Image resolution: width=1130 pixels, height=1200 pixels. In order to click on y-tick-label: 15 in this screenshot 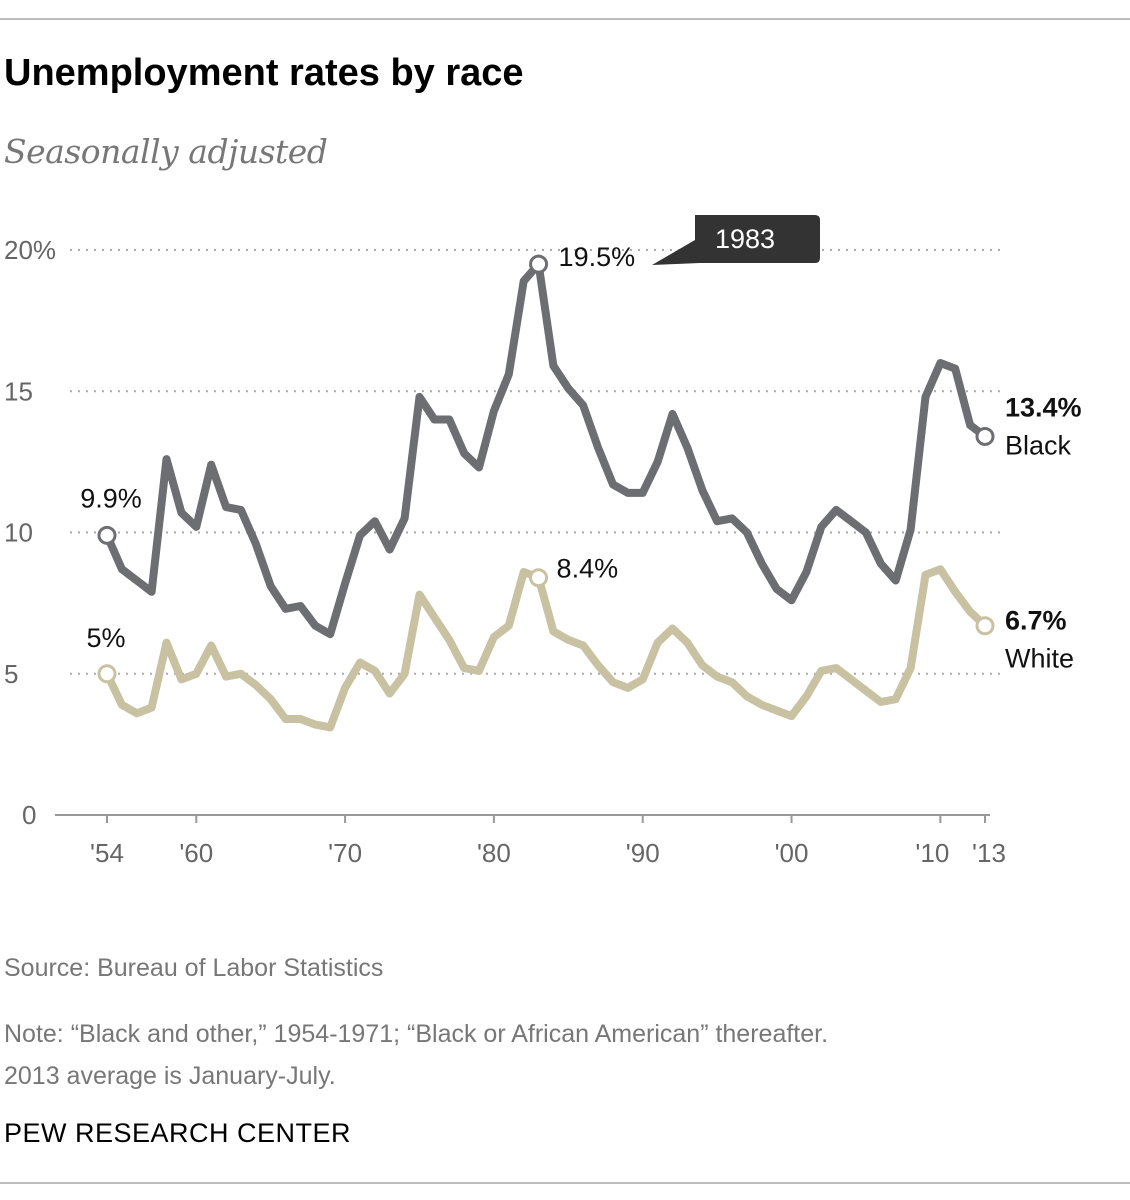, I will do `click(18, 391)`.